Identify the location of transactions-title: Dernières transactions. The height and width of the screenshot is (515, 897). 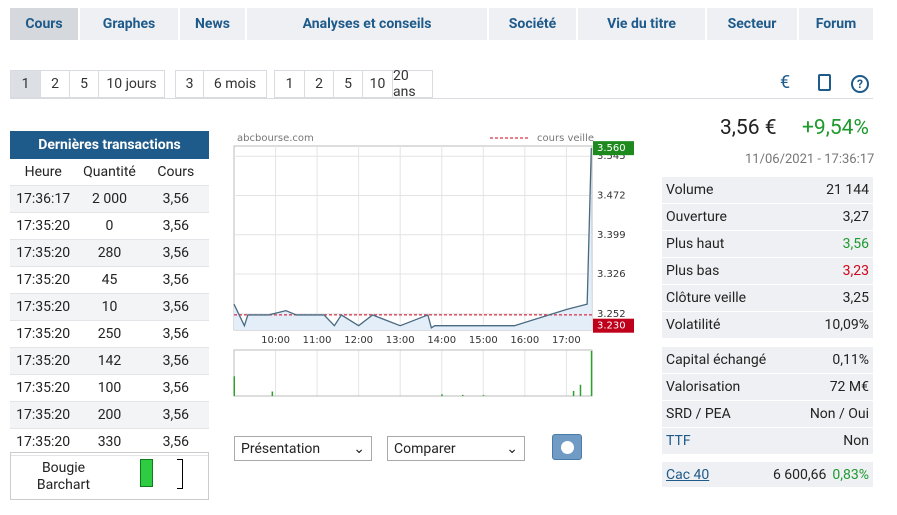
(109, 145).